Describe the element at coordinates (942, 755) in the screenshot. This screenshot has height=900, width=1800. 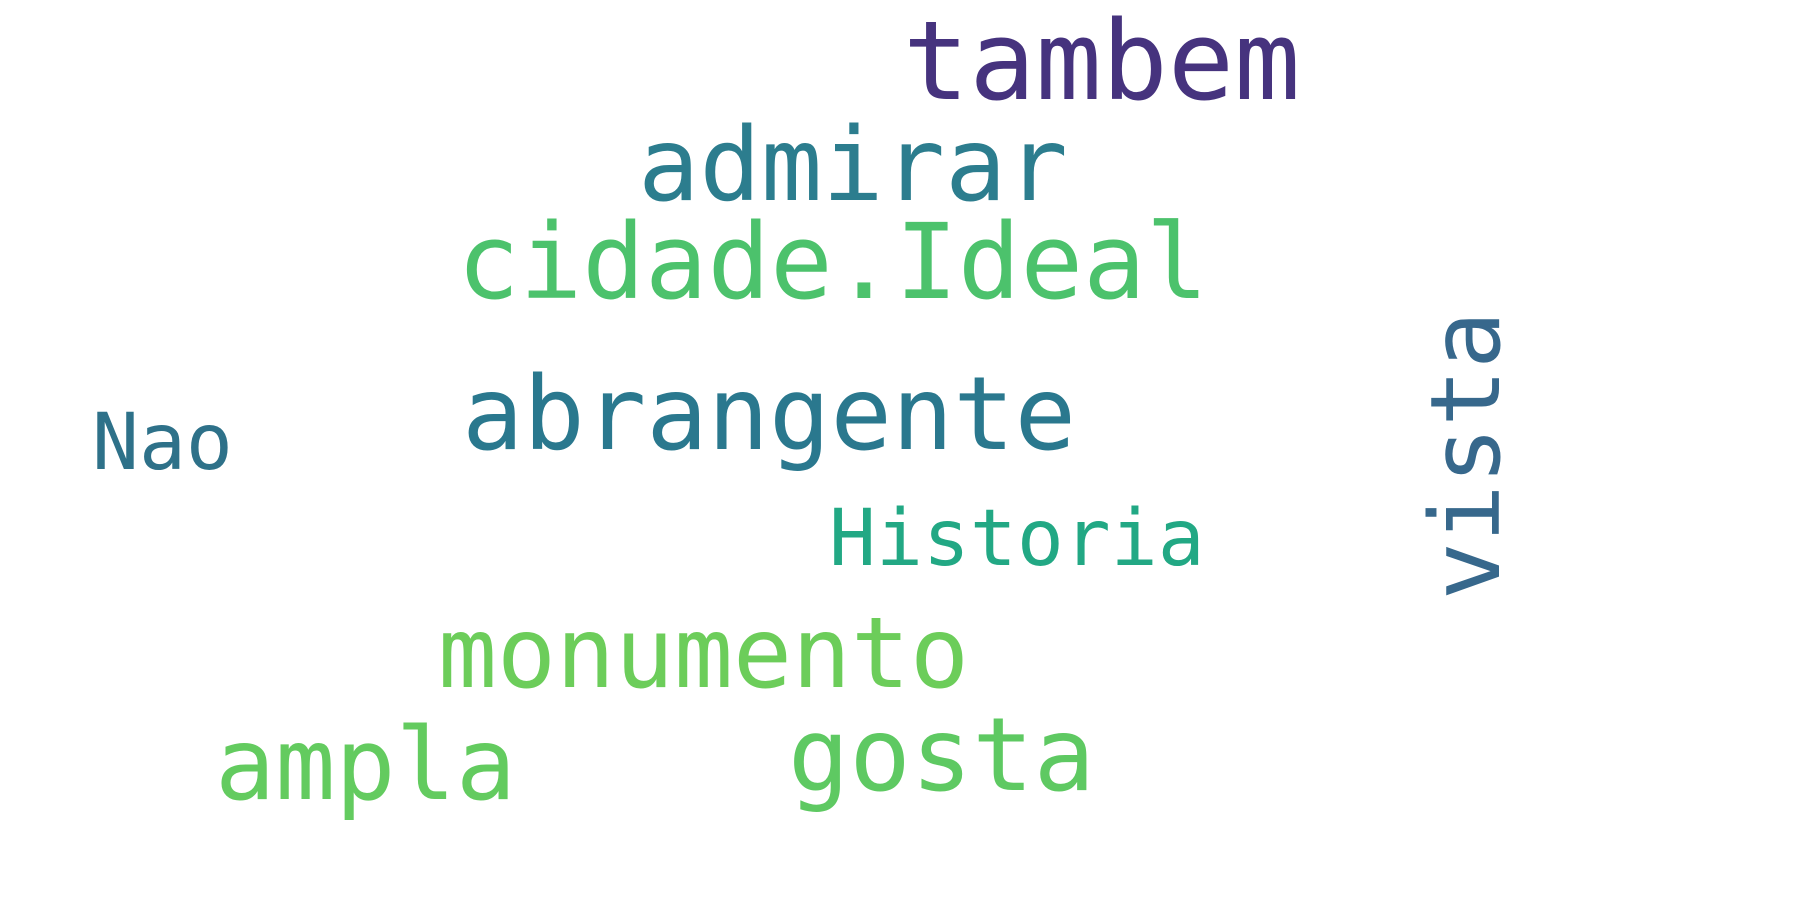
I see `word-gosta: gosta` at that location.